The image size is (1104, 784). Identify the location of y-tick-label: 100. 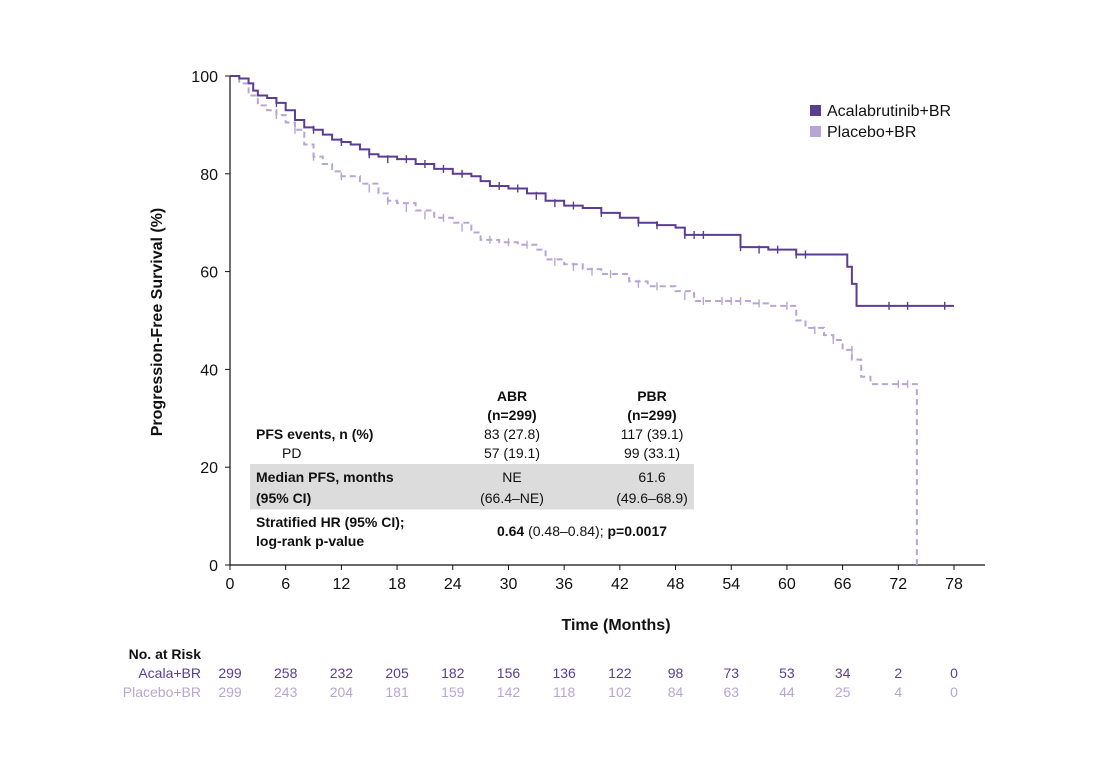
(204, 77).